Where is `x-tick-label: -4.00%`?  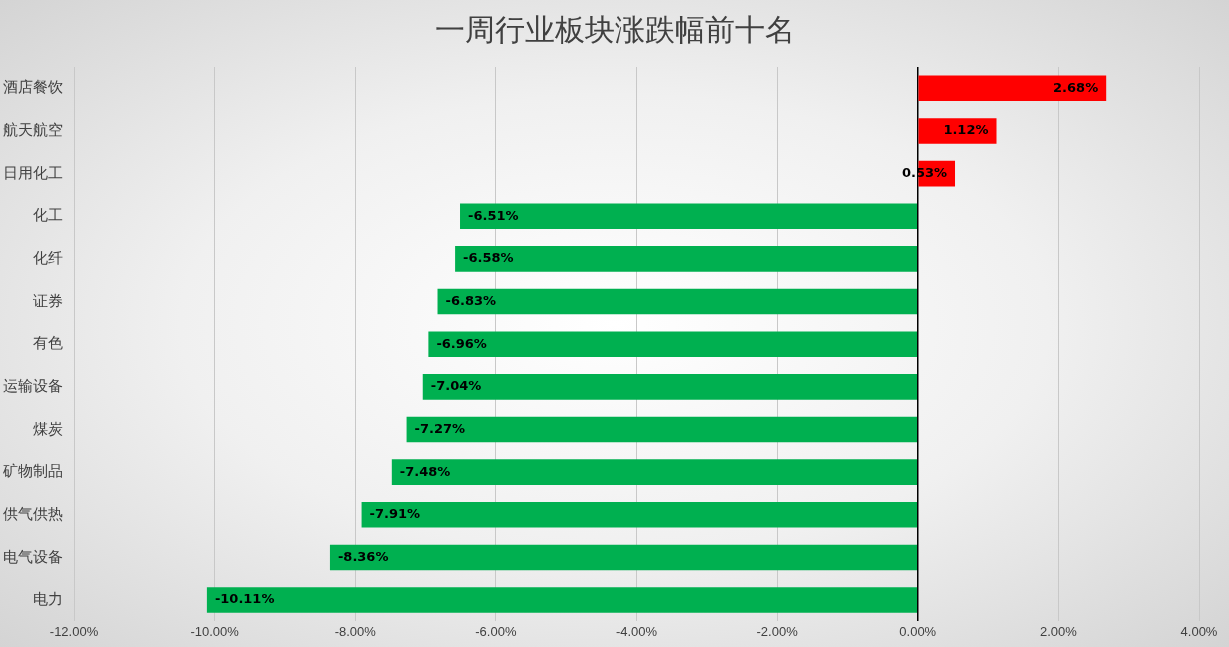
x-tick-label: -4.00% is located at coordinates (636, 631).